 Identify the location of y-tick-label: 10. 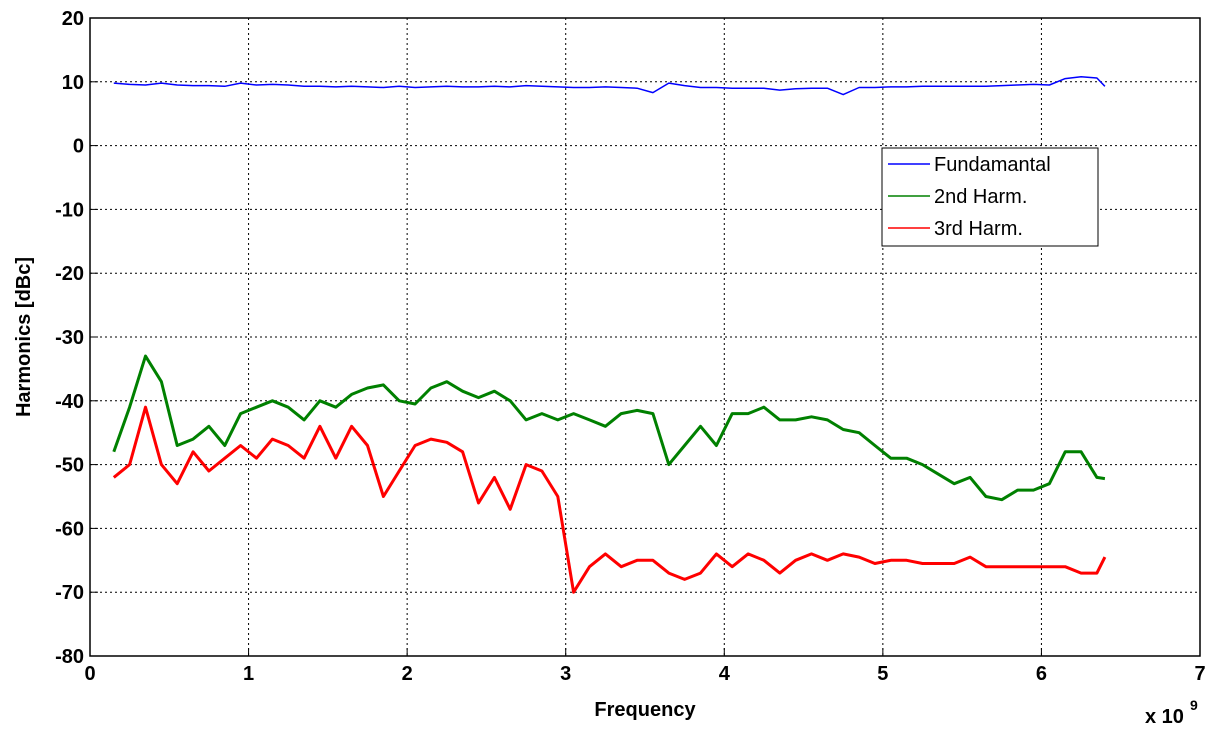
(73, 83).